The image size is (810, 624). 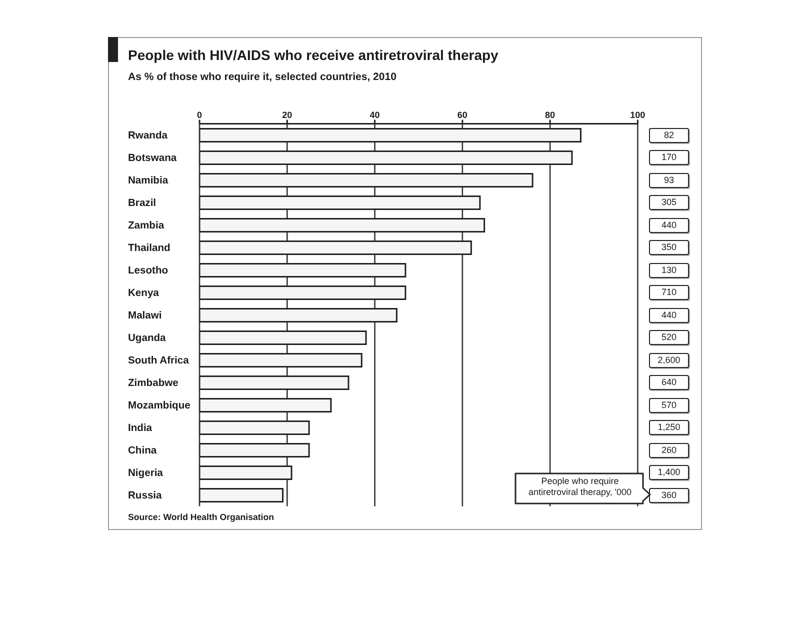 I want to click on data-label: 360, so click(x=669, y=495).